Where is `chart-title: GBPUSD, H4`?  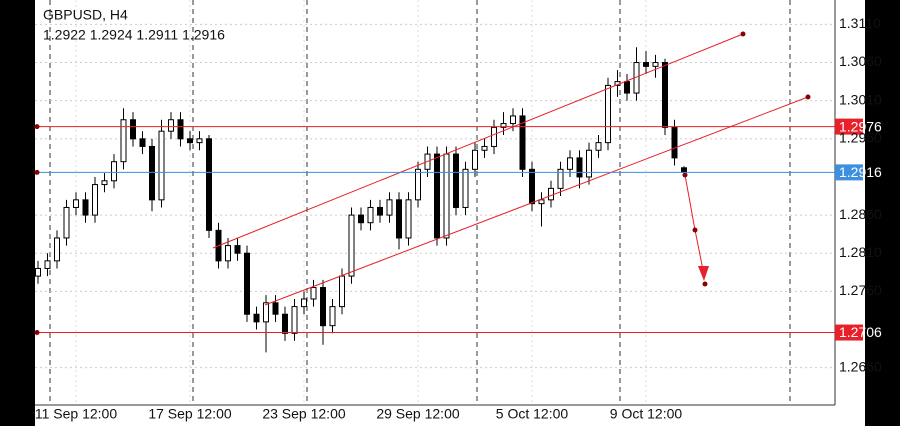
chart-title: GBPUSD, H4 is located at coordinates (85, 15).